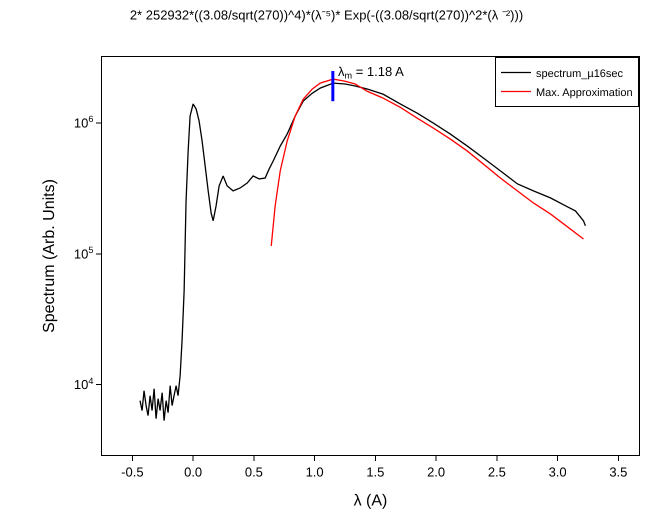  I want to click on x-tick-label: 0.0, so click(193, 472).